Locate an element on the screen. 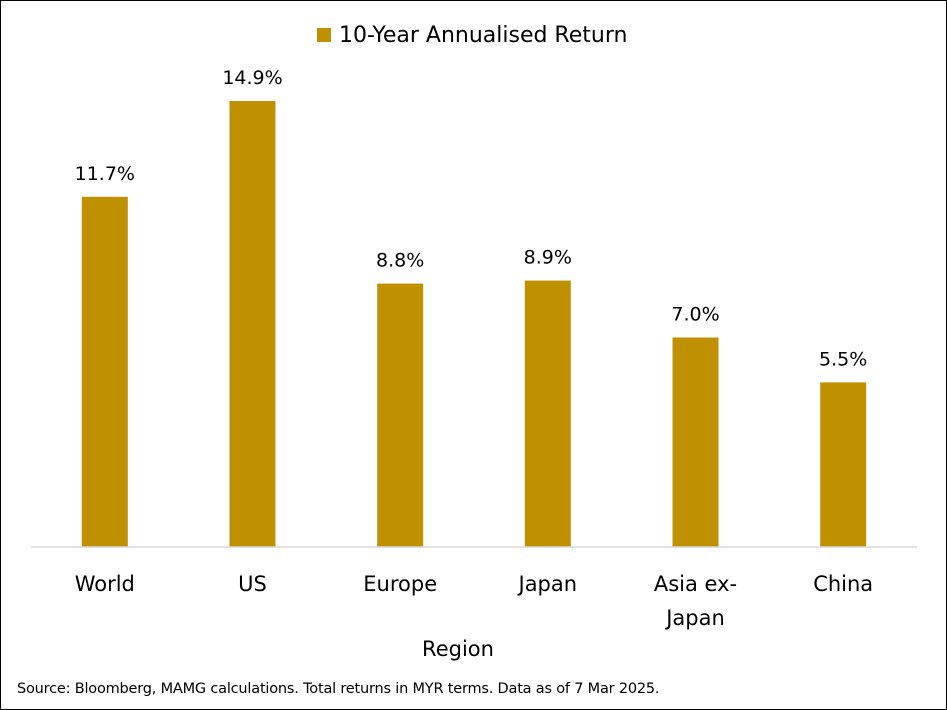 The height and width of the screenshot is (710, 947). category-label: US is located at coordinates (252, 584).